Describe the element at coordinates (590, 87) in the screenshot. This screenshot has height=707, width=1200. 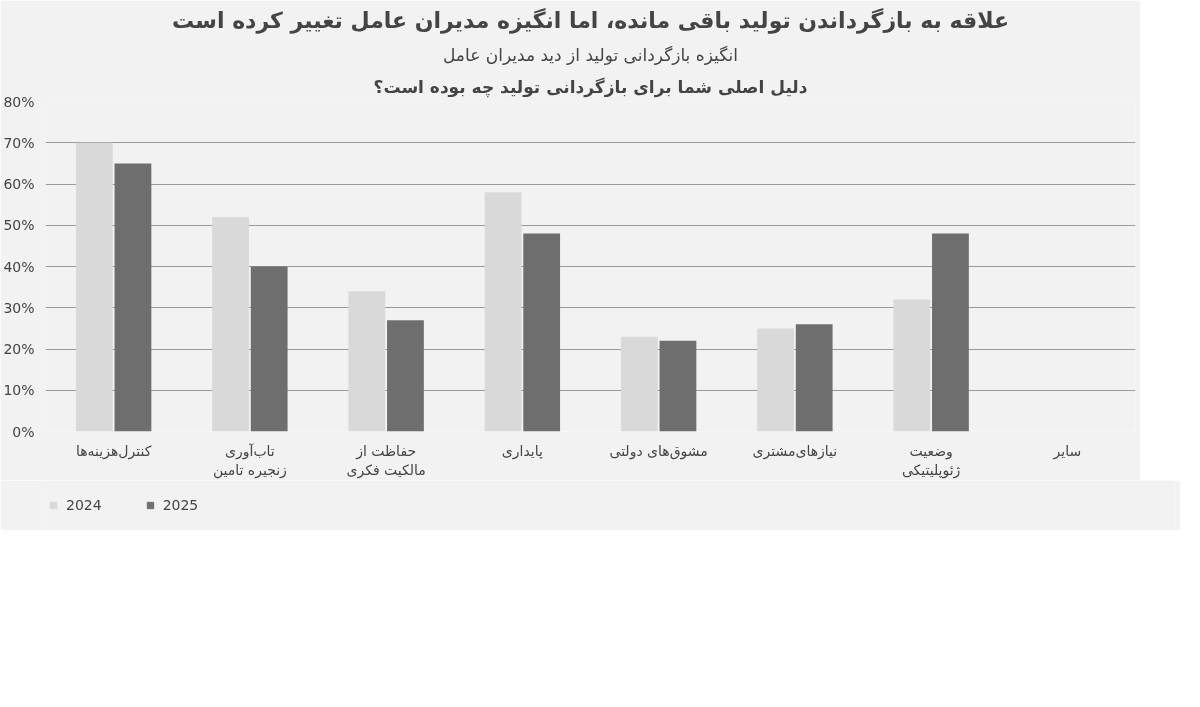
I see `text: دلیل اصلی شما برای بازگردانی تولید چه بوده است؟` at that location.